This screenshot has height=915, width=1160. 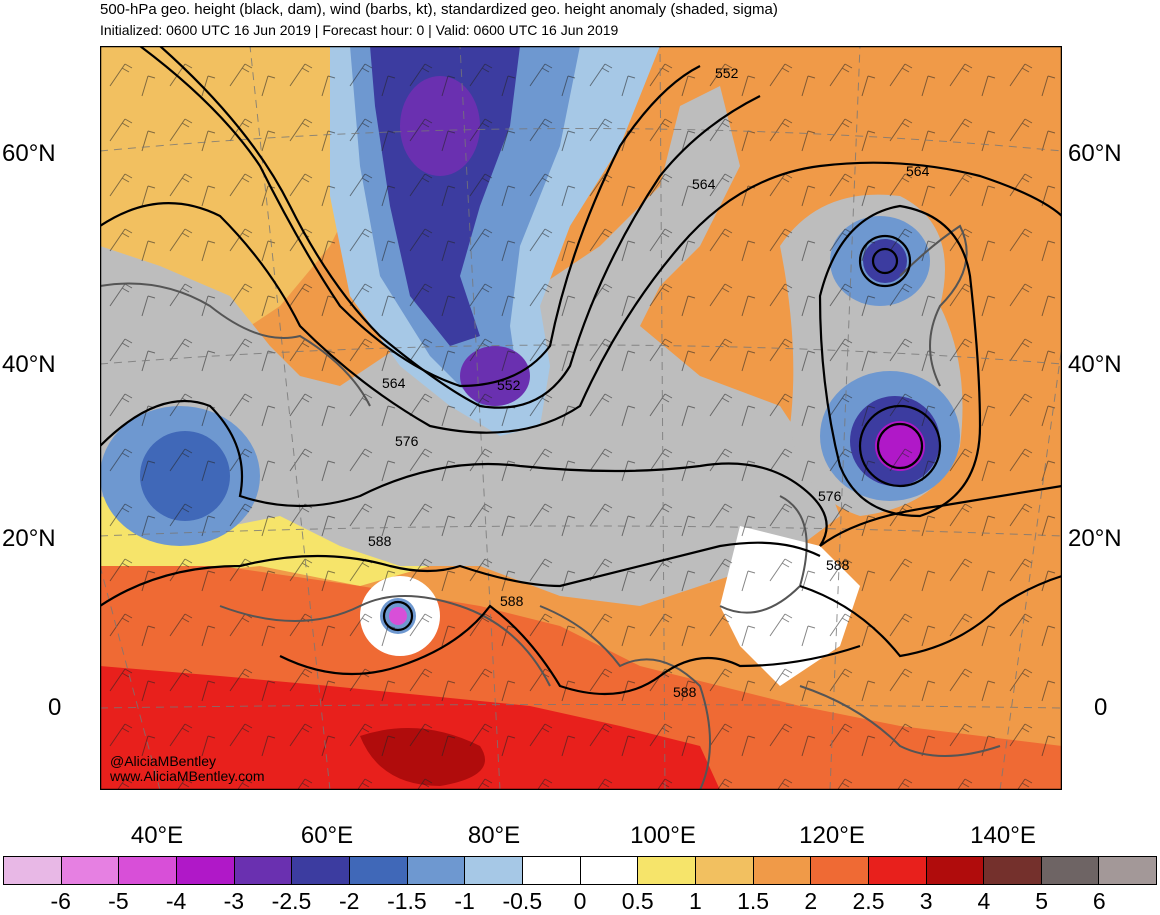 What do you see at coordinates (291, 901) in the screenshot?
I see `colorbar-label: -2.5` at bounding box center [291, 901].